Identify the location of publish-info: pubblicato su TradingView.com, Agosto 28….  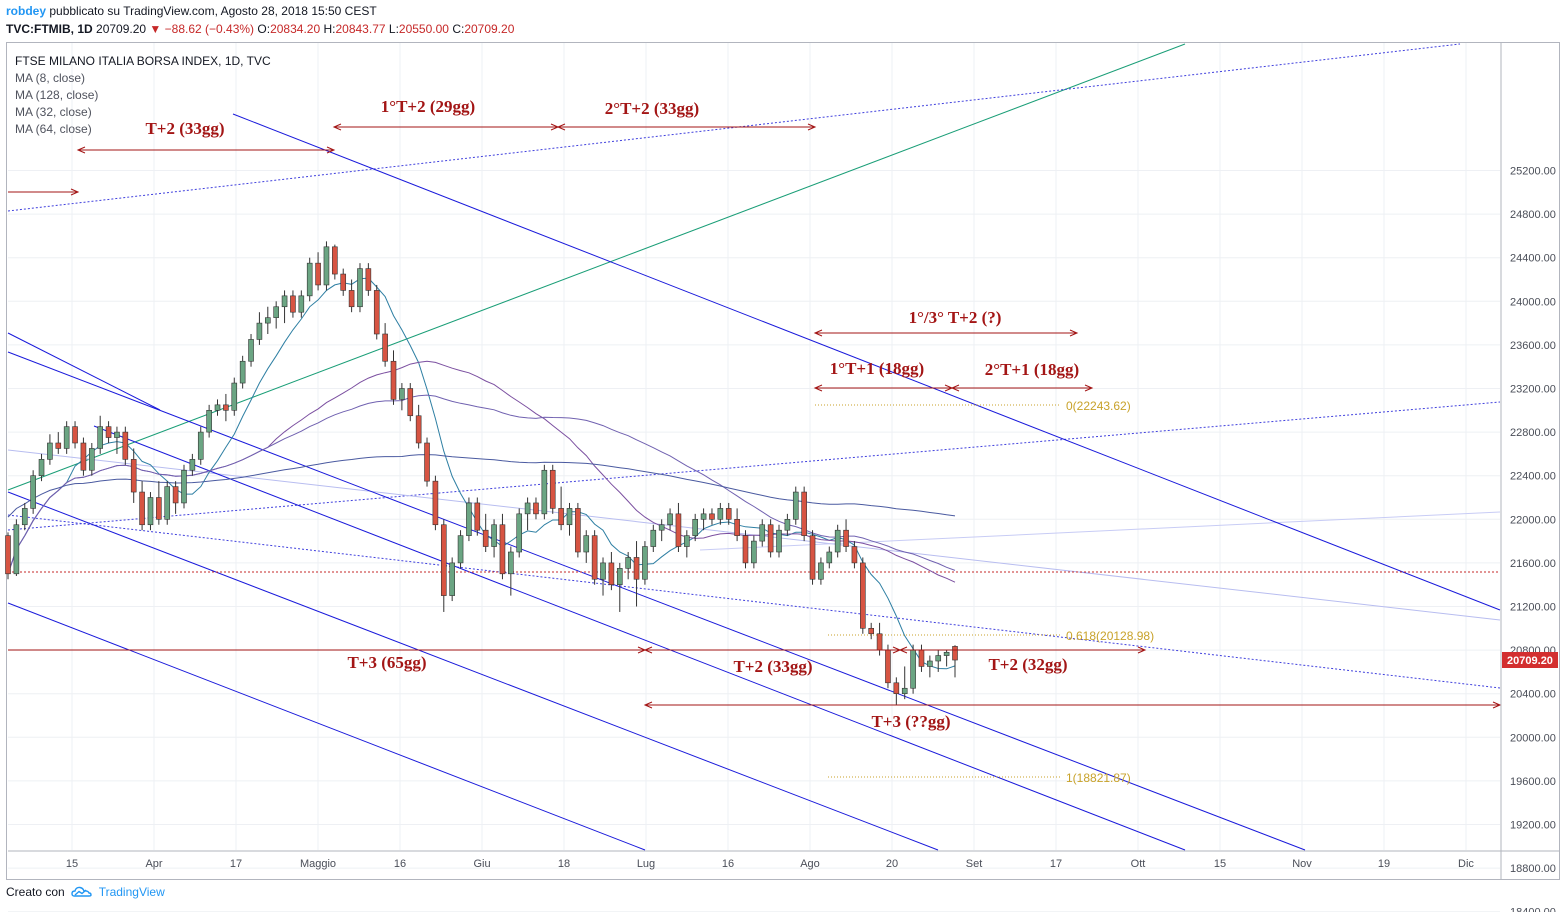
(213, 11).